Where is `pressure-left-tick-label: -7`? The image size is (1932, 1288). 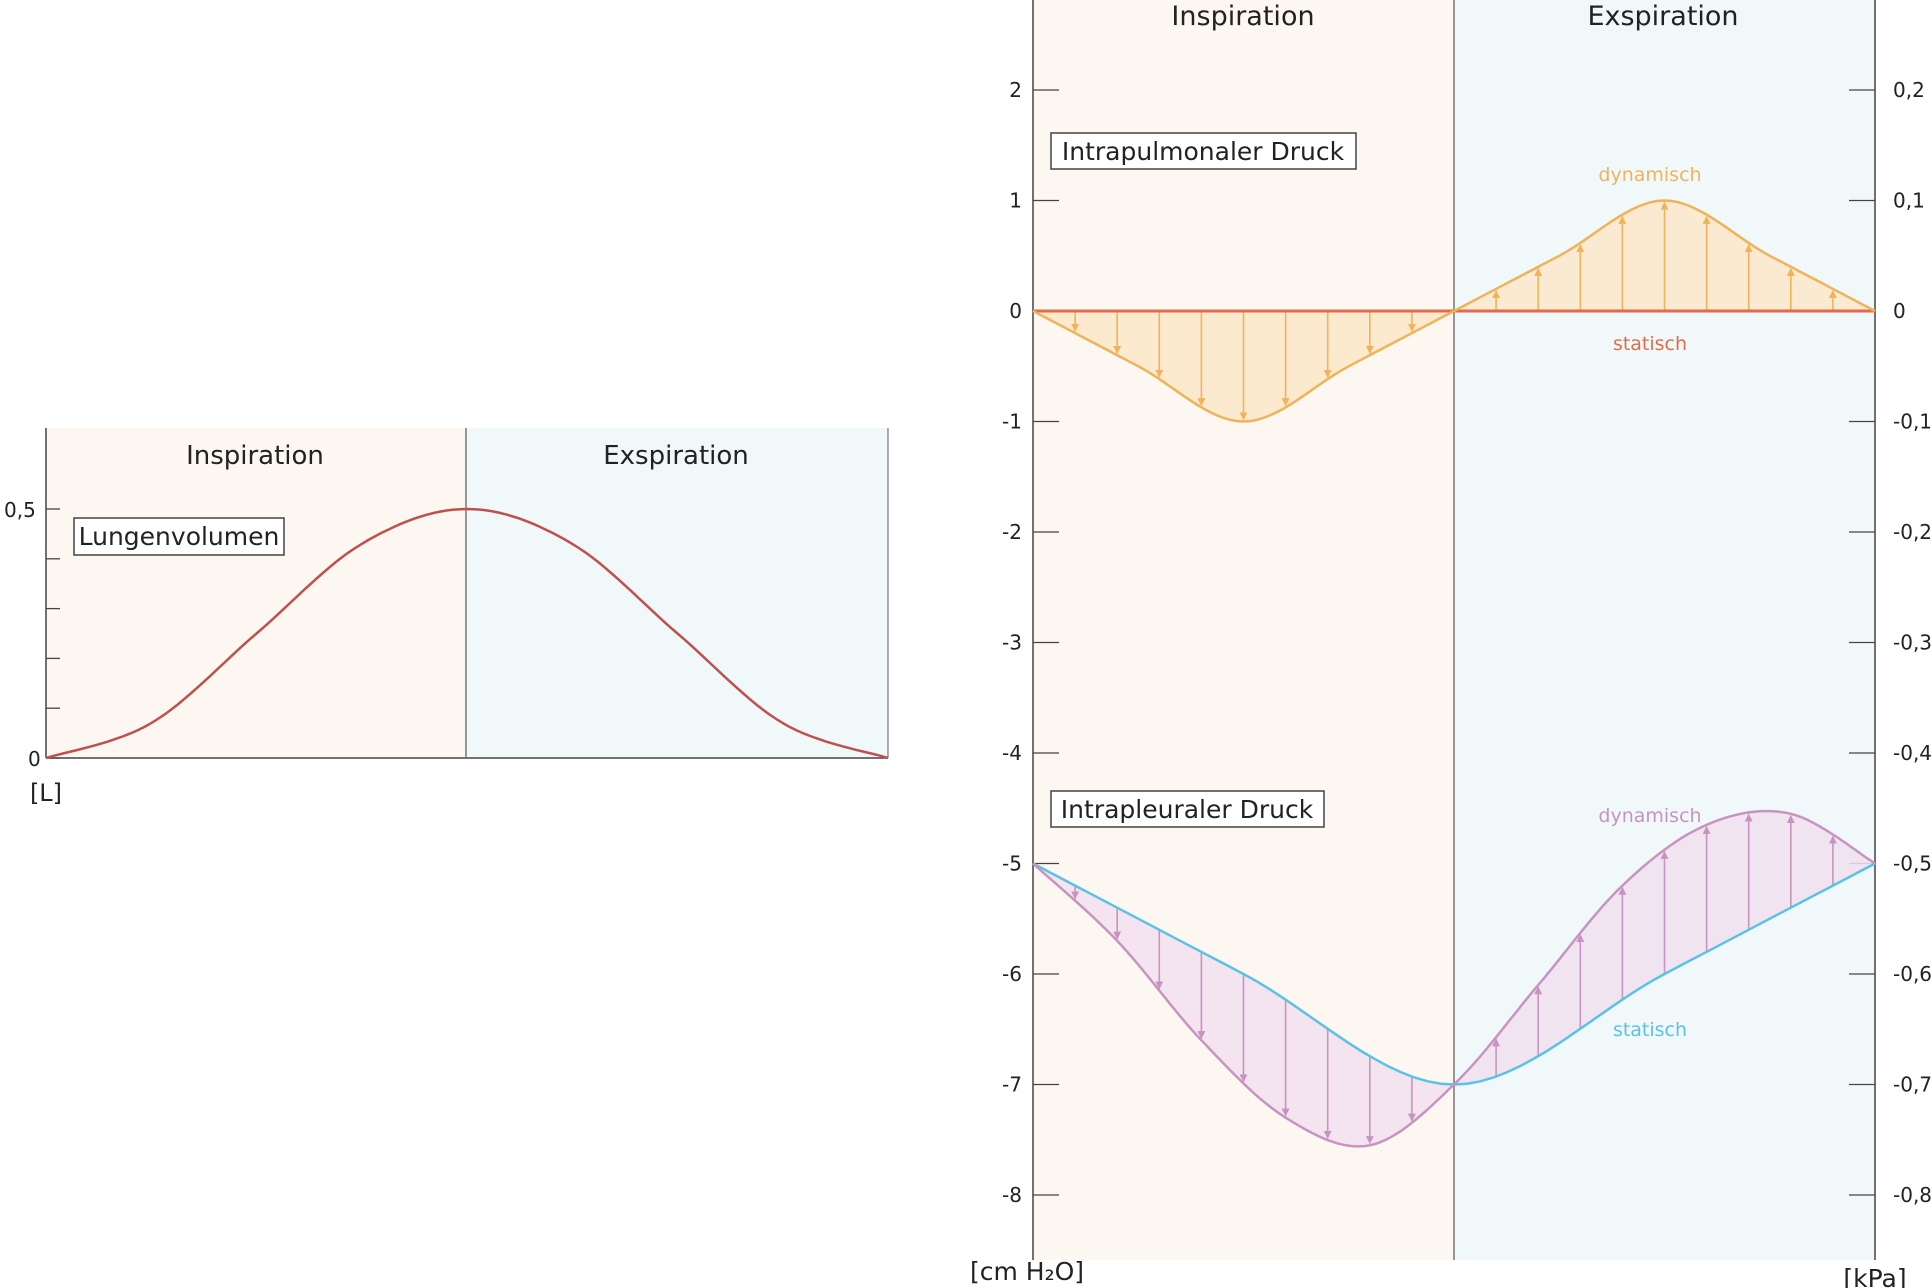
pressure-left-tick-label: -7 is located at coordinates (1012, 1085).